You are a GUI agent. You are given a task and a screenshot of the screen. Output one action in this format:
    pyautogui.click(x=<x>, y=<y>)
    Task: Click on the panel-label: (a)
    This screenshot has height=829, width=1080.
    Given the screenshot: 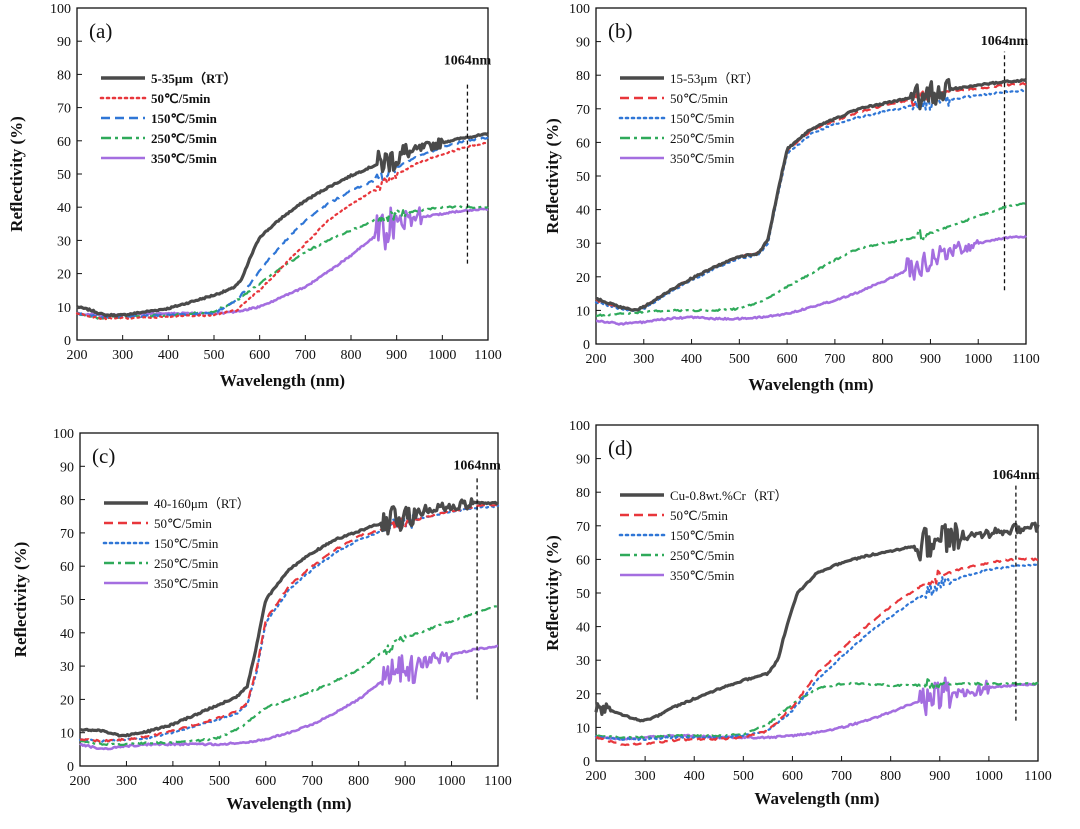 What is the action you would take?
    pyautogui.click(x=100, y=31)
    